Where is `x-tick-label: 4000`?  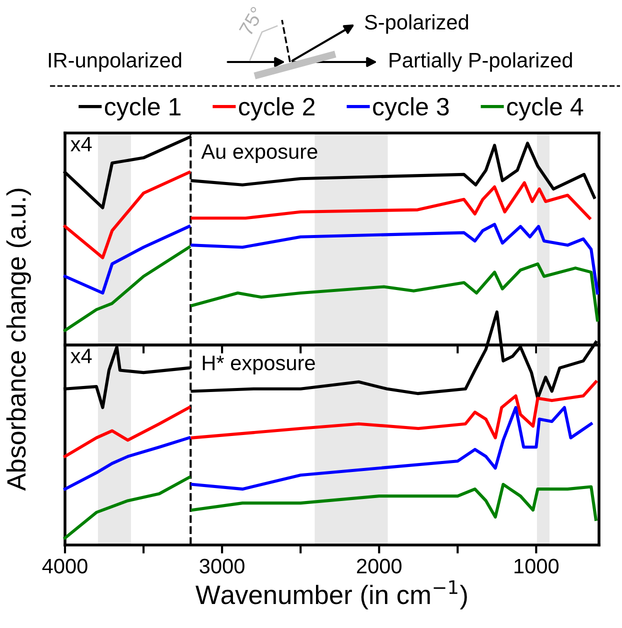
x-tick-label: 4000 is located at coordinates (65, 566).